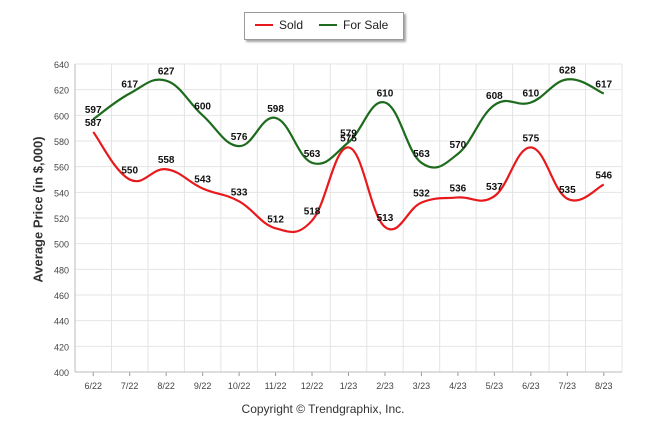  What do you see at coordinates (202, 106) in the screenshot?
I see `data-label-for-sale: 600` at bounding box center [202, 106].